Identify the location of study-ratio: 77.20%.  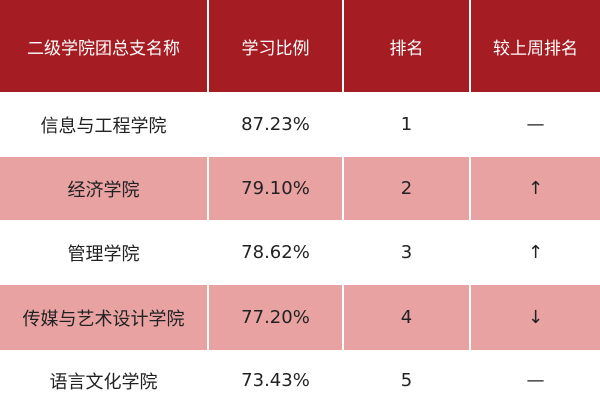
(276, 317).